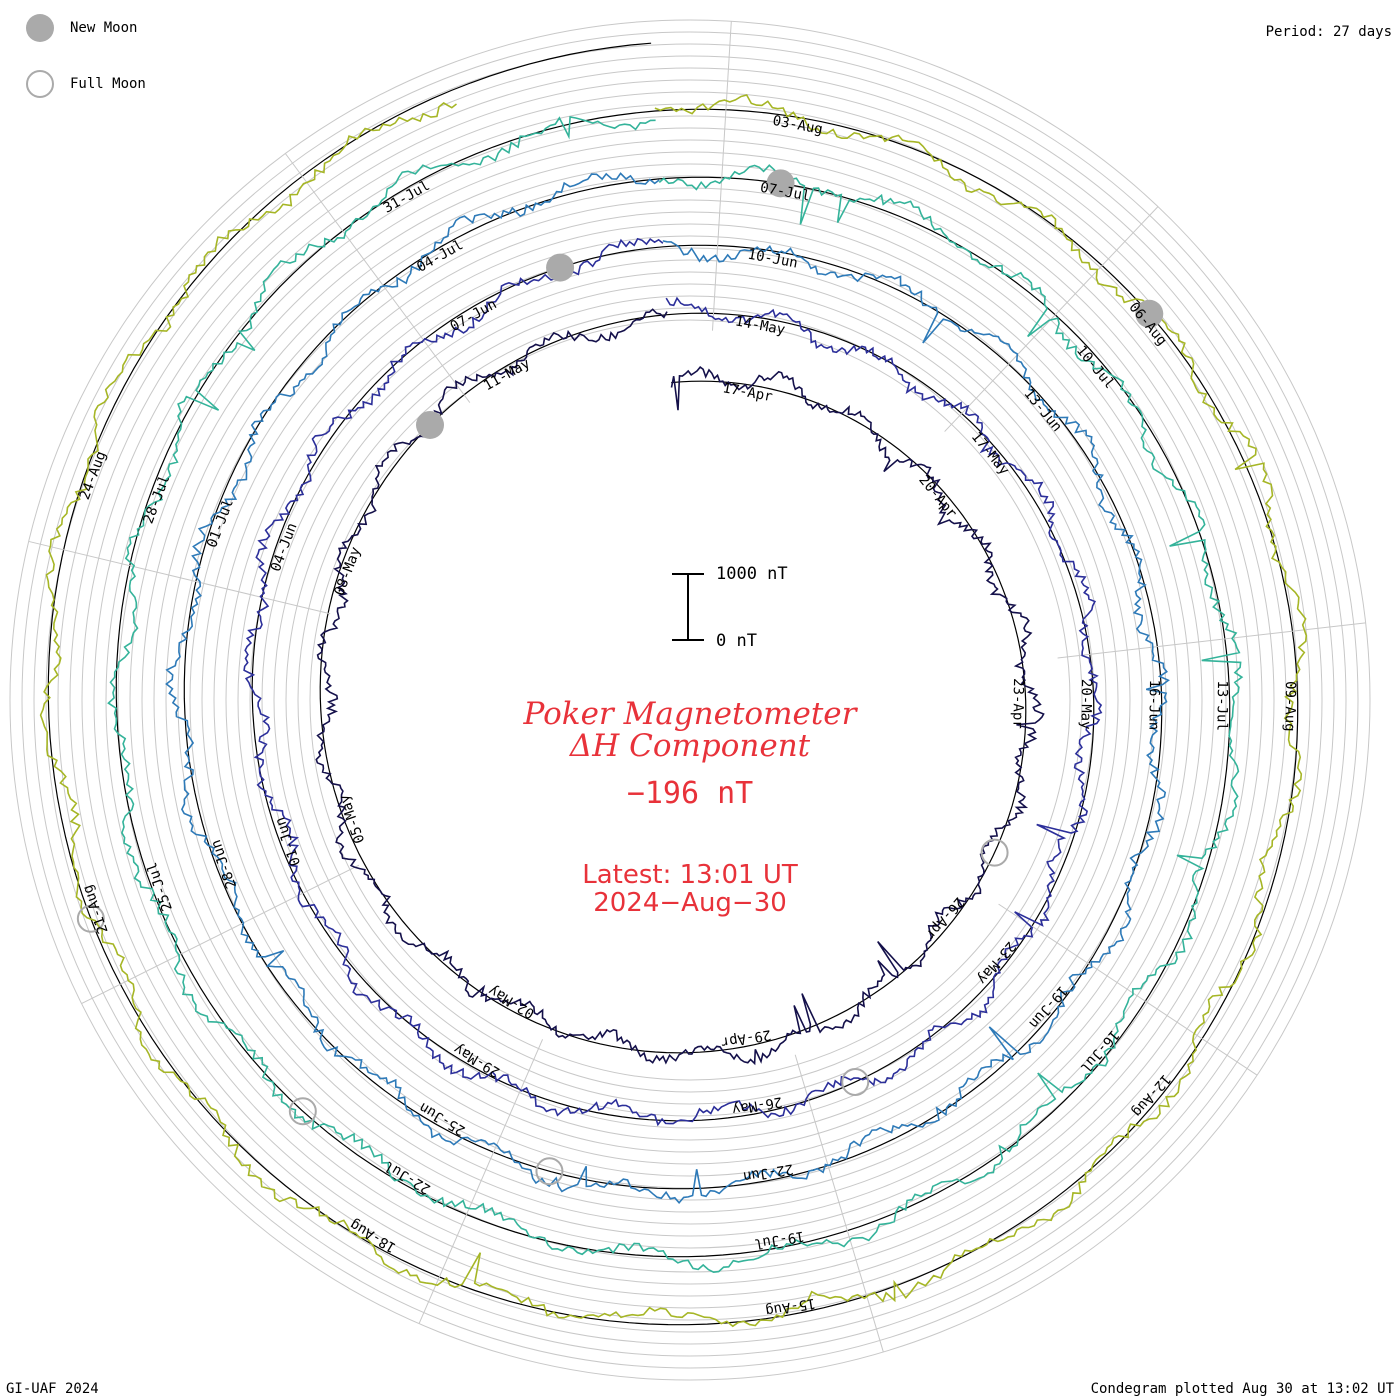 Image resolution: width=1400 pixels, height=1400 pixels. What do you see at coordinates (288, 841) in the screenshot?
I see `date-label: 01-Jun` at bounding box center [288, 841].